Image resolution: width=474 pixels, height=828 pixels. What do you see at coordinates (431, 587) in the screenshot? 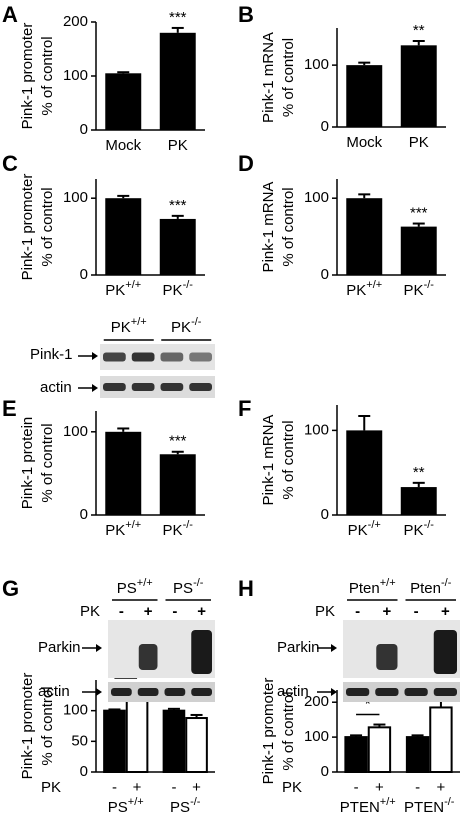
I see `group-label: Pten-/-` at bounding box center [431, 587].